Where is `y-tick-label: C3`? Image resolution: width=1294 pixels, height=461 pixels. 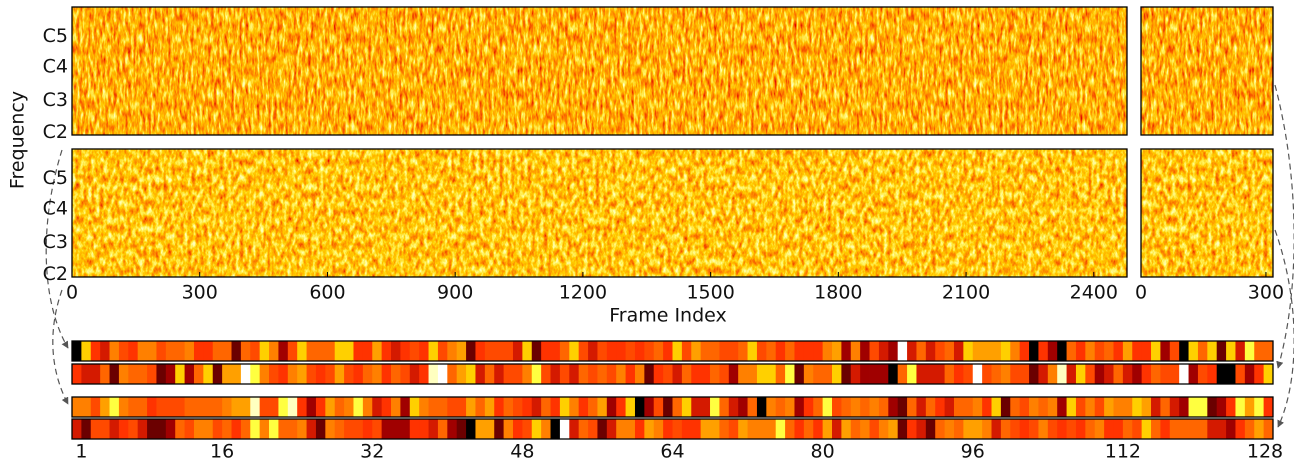
y-tick-label: C3 is located at coordinates (55, 242).